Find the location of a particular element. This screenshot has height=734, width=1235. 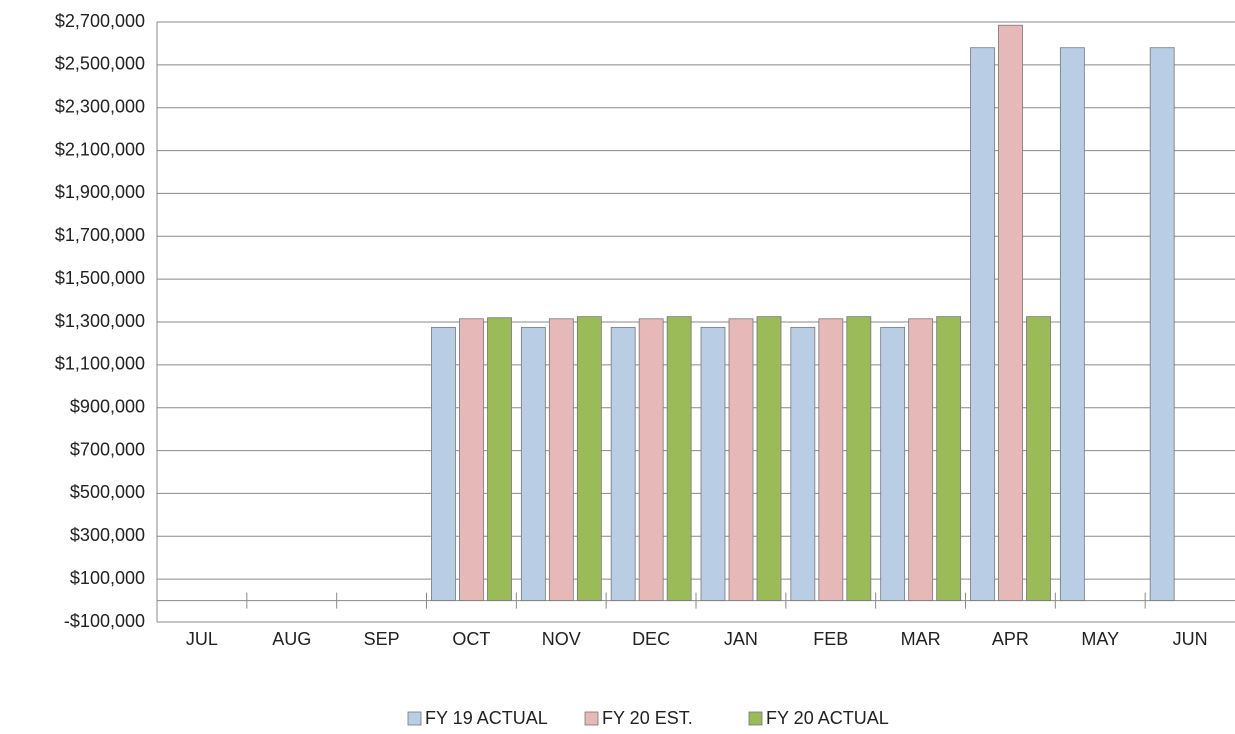

y-tick-label: $1,100,000 is located at coordinates (100, 364).